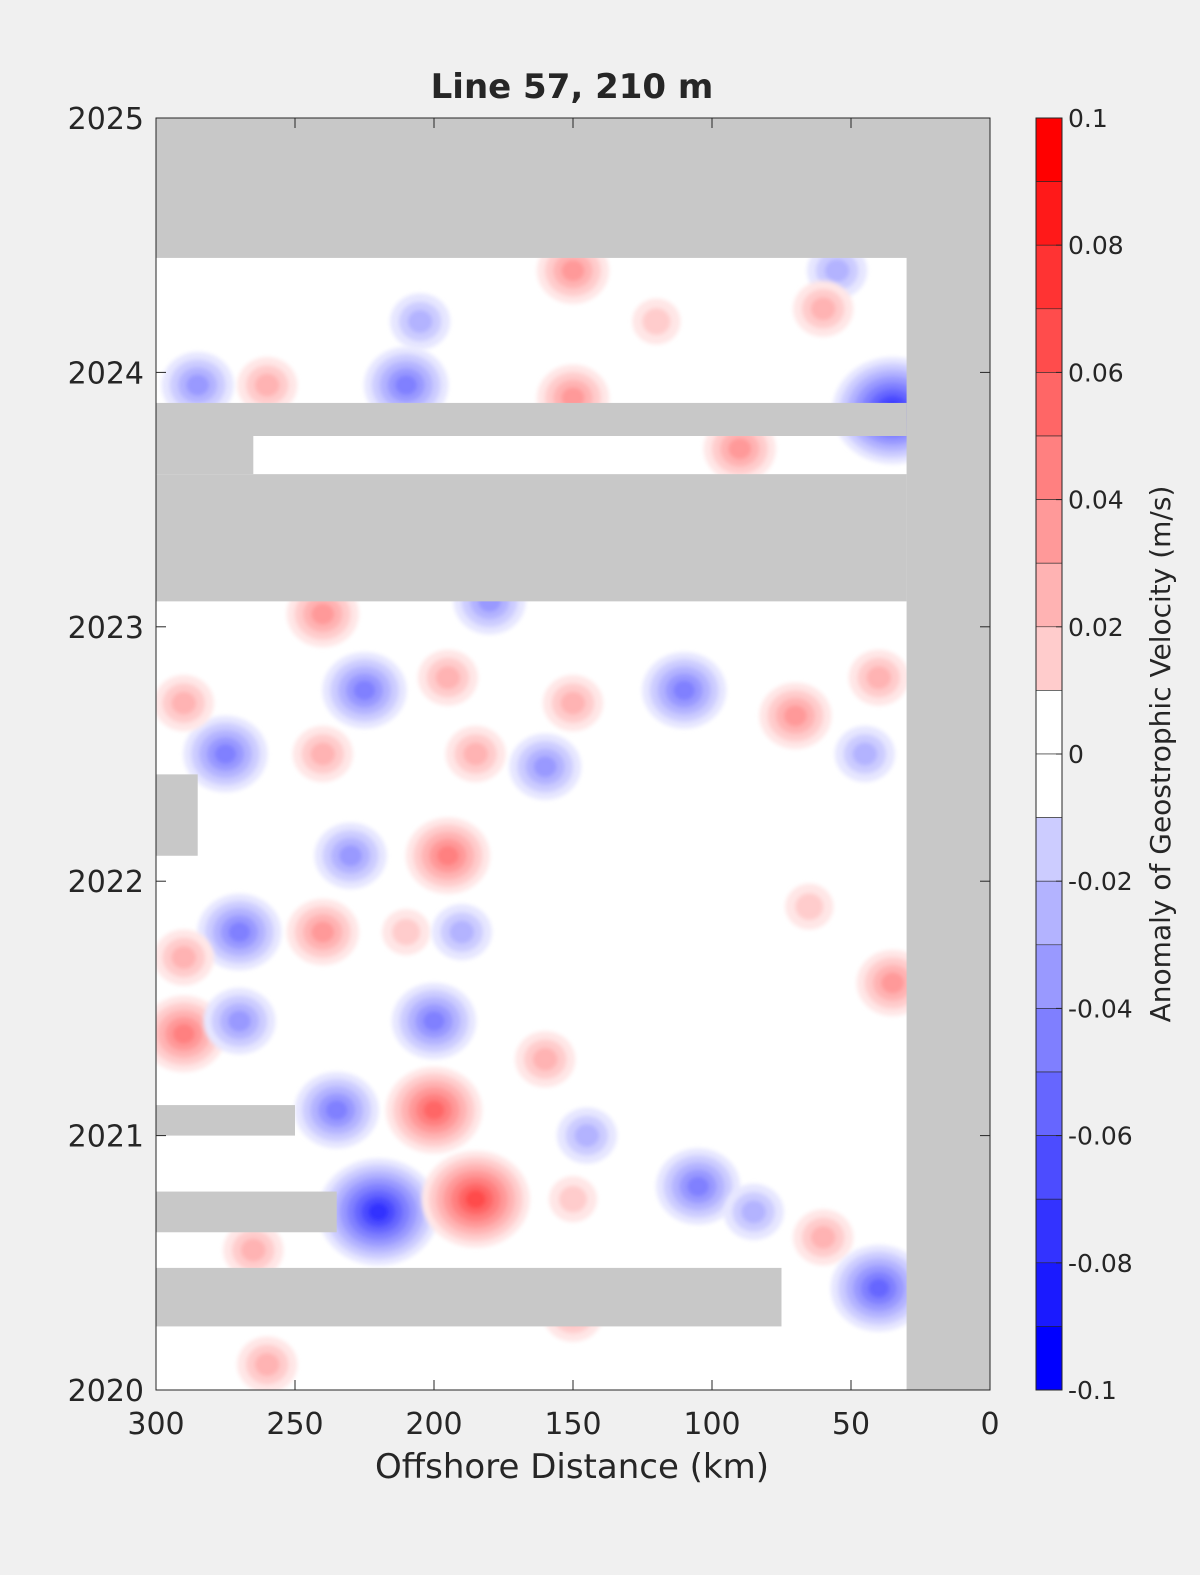  What do you see at coordinates (1096, 372) in the screenshot?
I see `colorbar-tick-label: 0.06` at bounding box center [1096, 372].